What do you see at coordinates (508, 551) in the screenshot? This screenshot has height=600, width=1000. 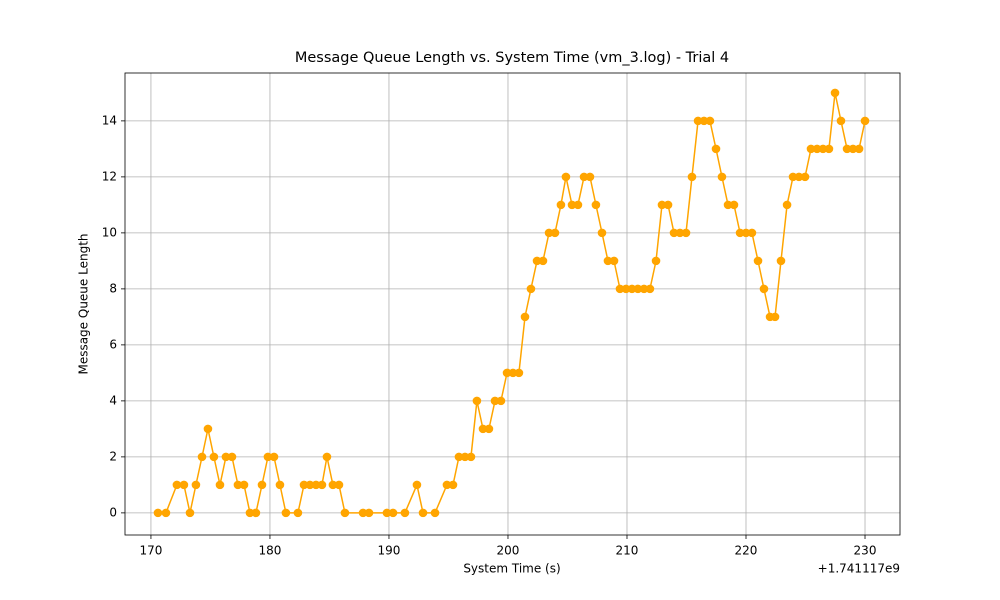 I see `x-tick-label: 200` at bounding box center [508, 551].